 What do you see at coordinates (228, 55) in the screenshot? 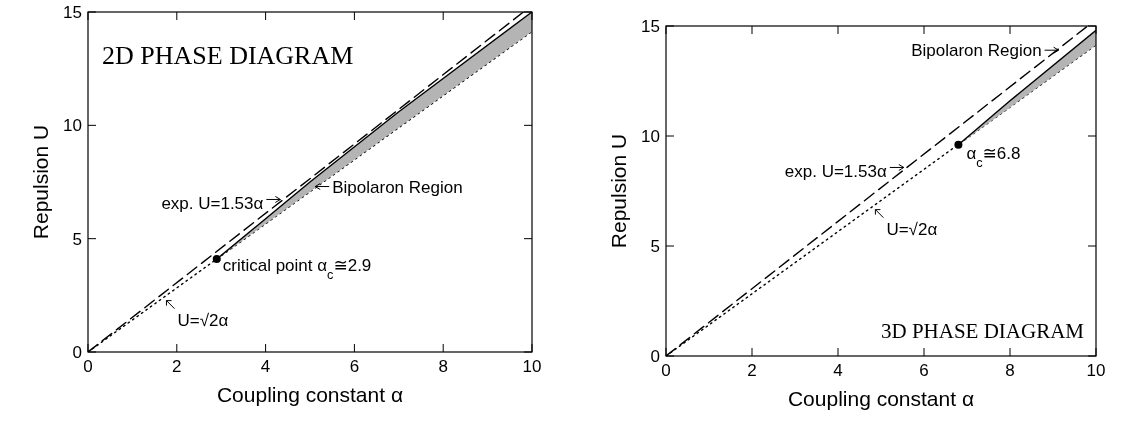
I see `text: 2D PHASE DIAGRAM` at bounding box center [228, 55].